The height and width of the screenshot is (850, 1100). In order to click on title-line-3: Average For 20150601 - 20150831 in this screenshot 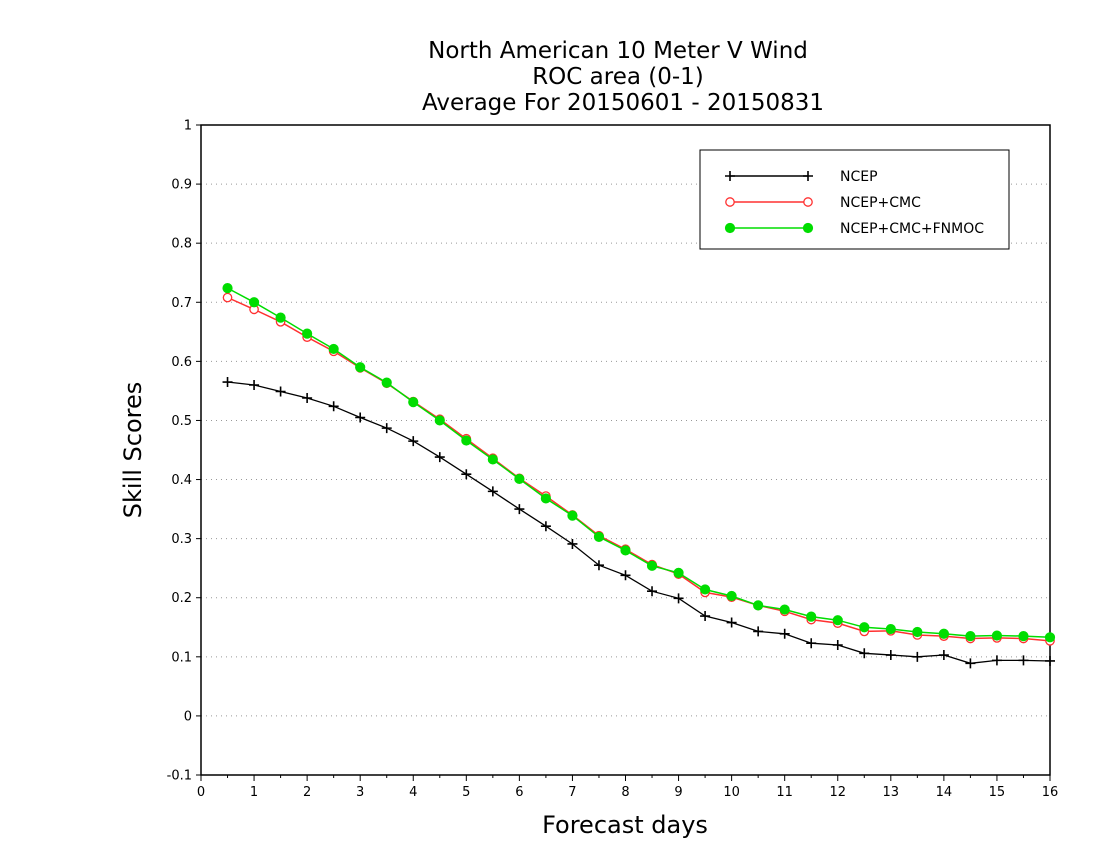, I will do `click(623, 103)`.